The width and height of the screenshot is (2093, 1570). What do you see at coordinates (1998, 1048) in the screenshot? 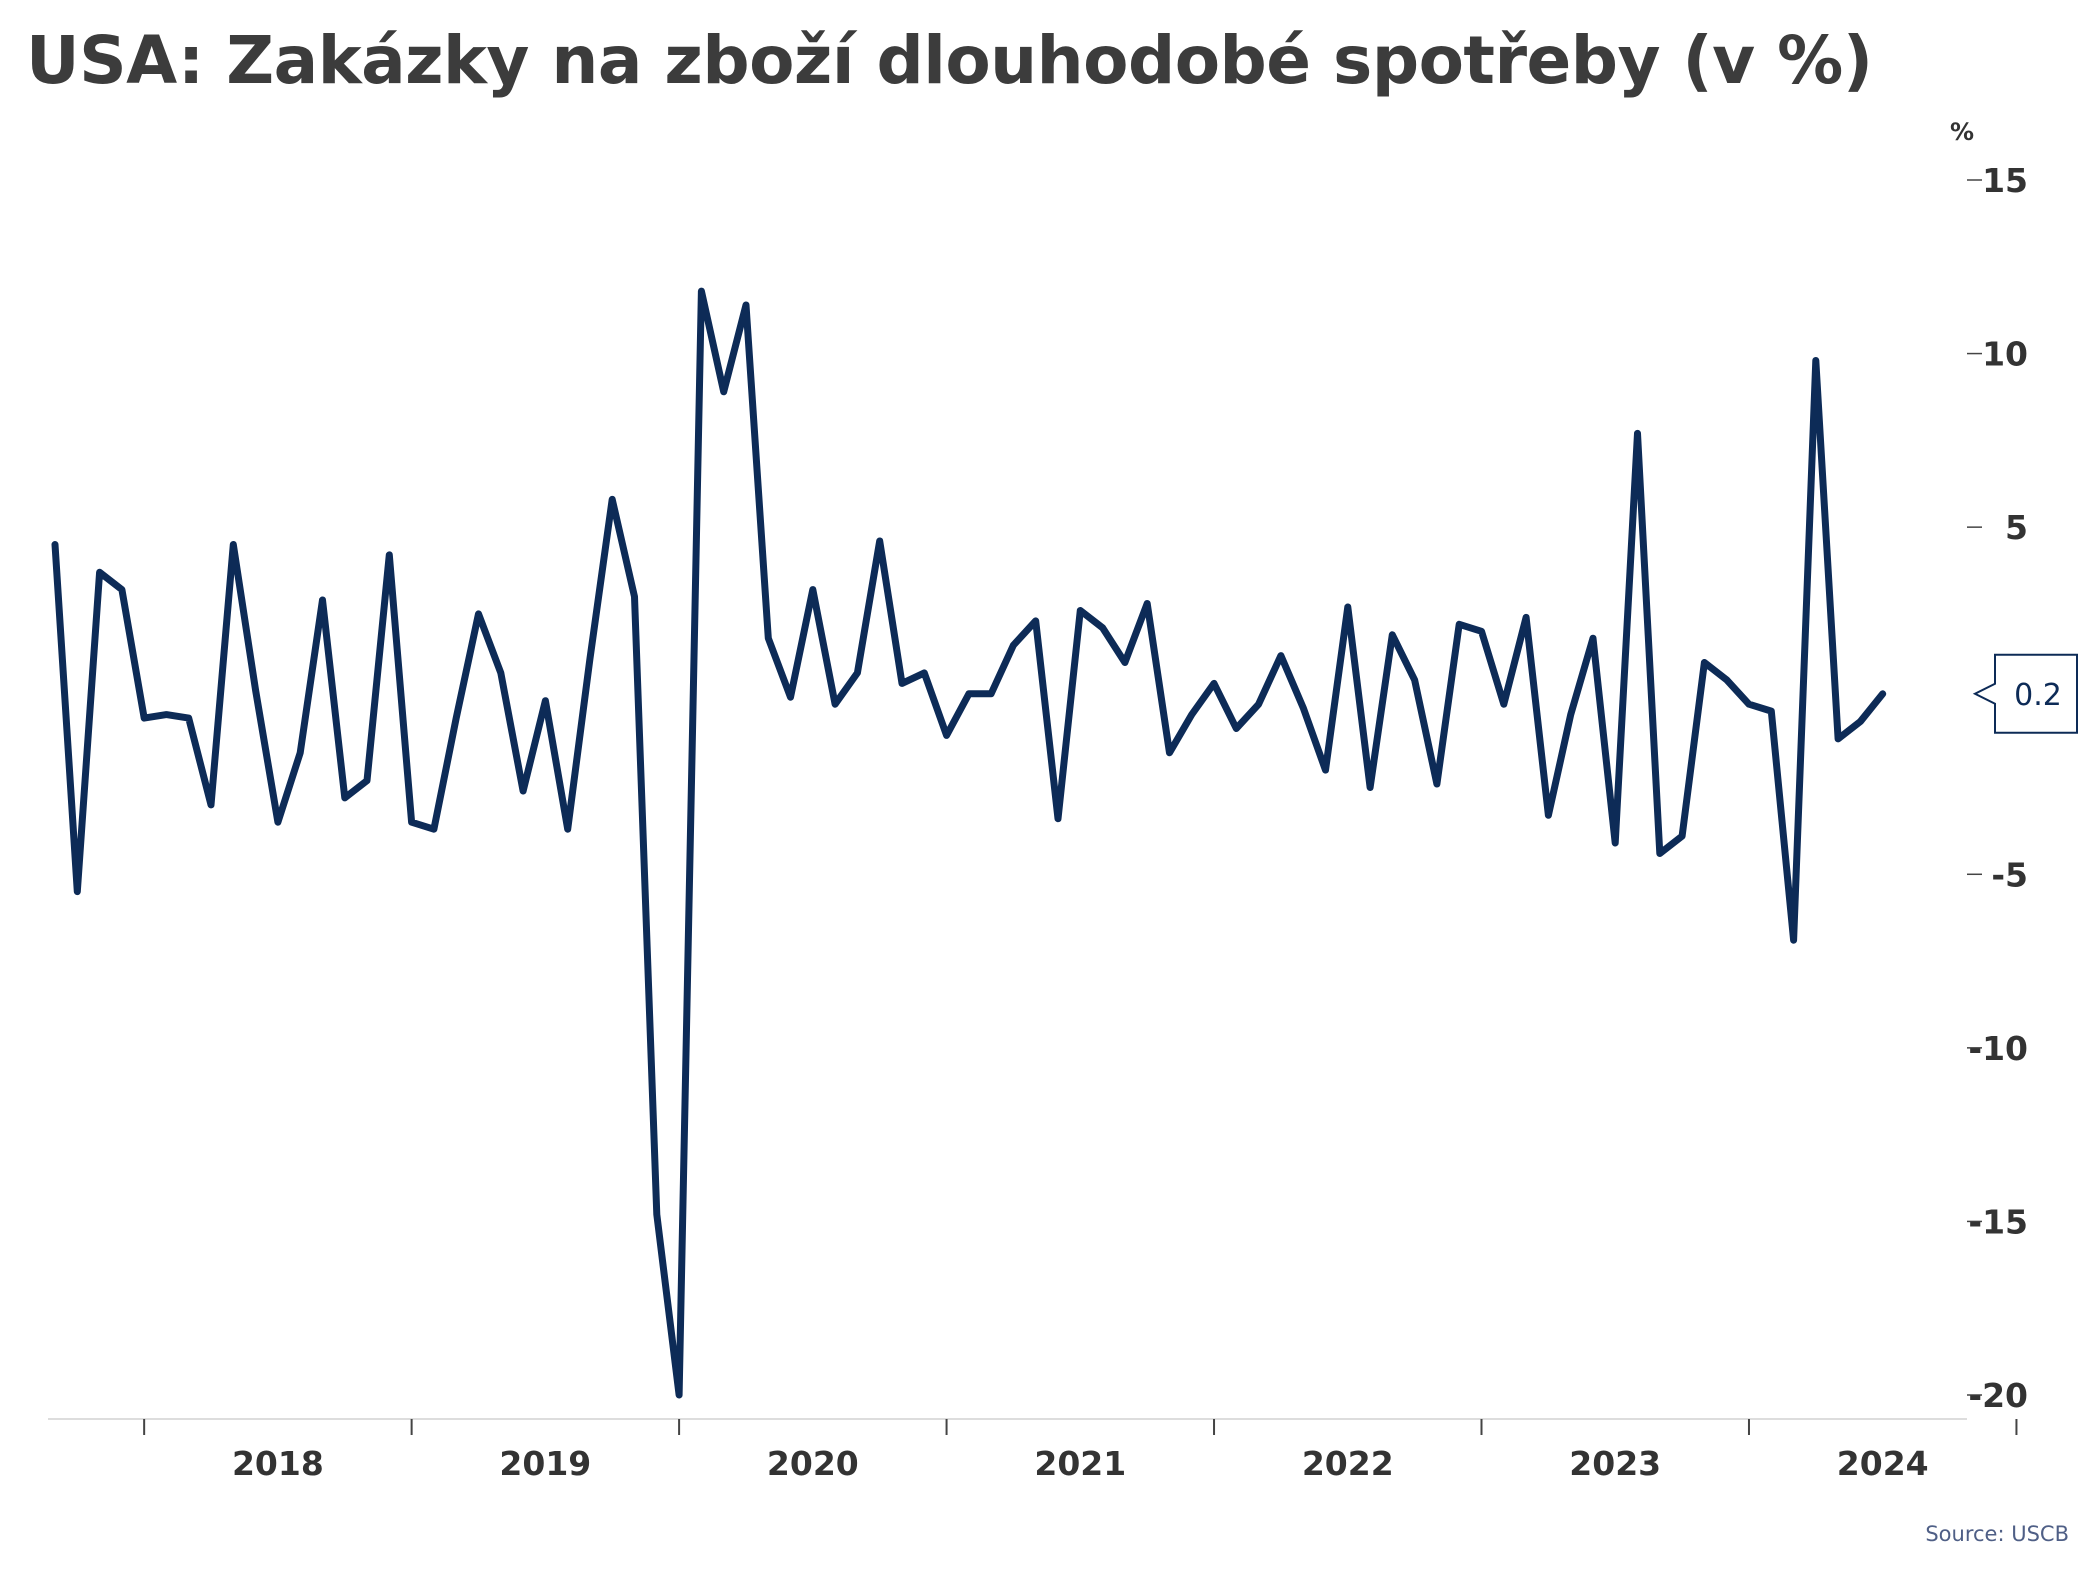
I see `y-tick-label: -10` at bounding box center [1998, 1048].